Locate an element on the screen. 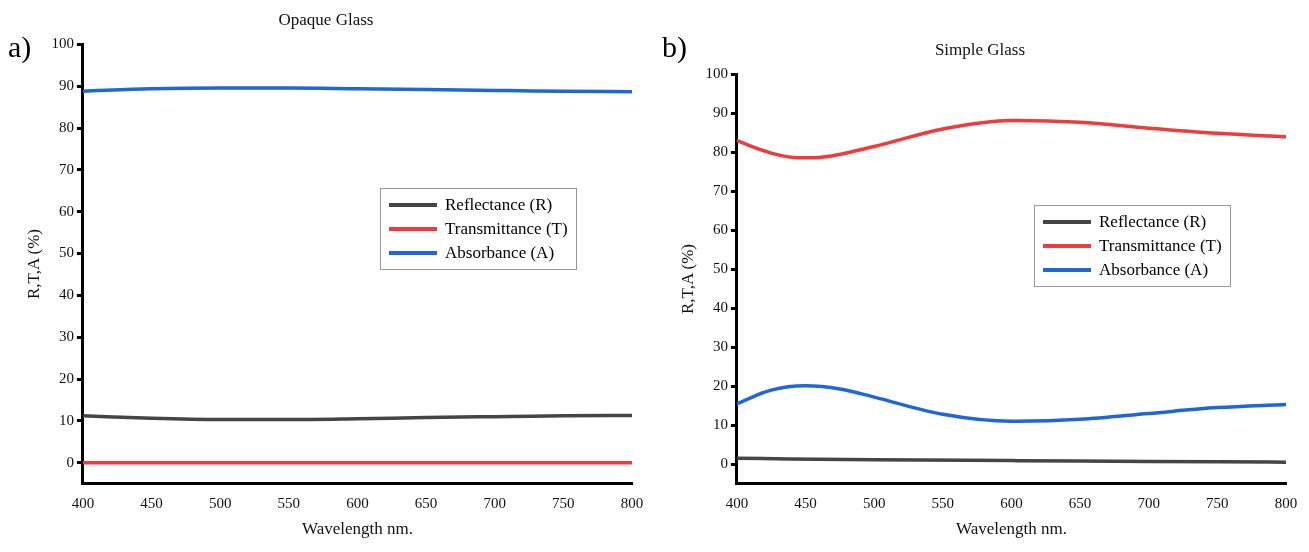 The width and height of the screenshot is (1309, 552). chart-title: Simple Glass is located at coordinates (980, 49).